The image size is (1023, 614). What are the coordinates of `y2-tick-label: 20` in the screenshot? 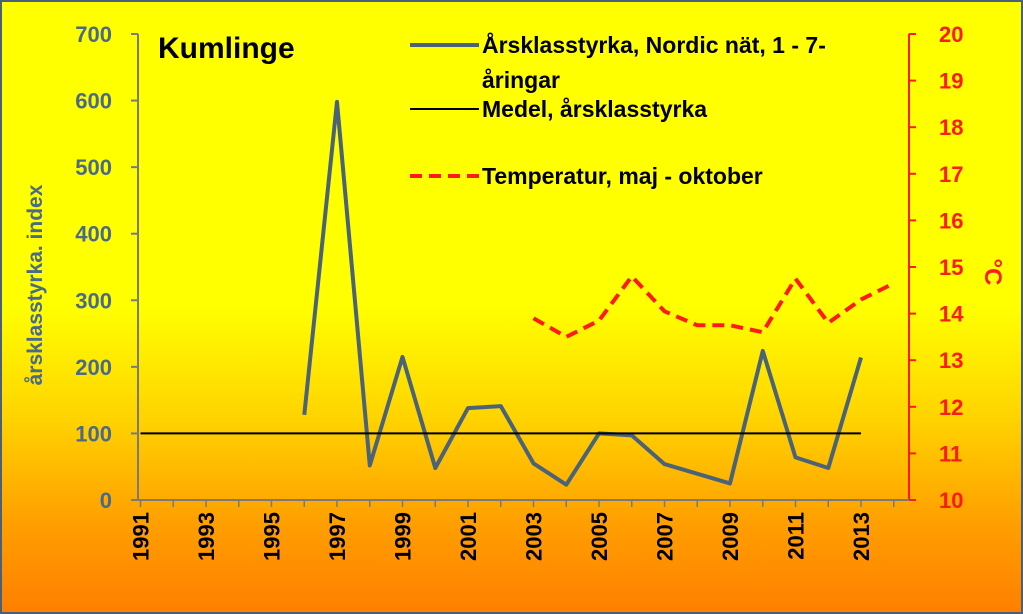 It's located at (951, 34).